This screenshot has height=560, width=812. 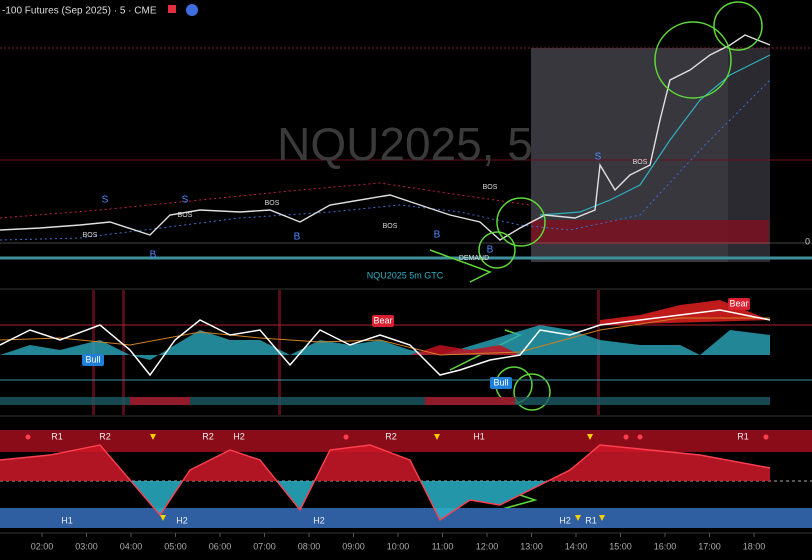 I want to click on time-label: 15:00, so click(x=620, y=546).